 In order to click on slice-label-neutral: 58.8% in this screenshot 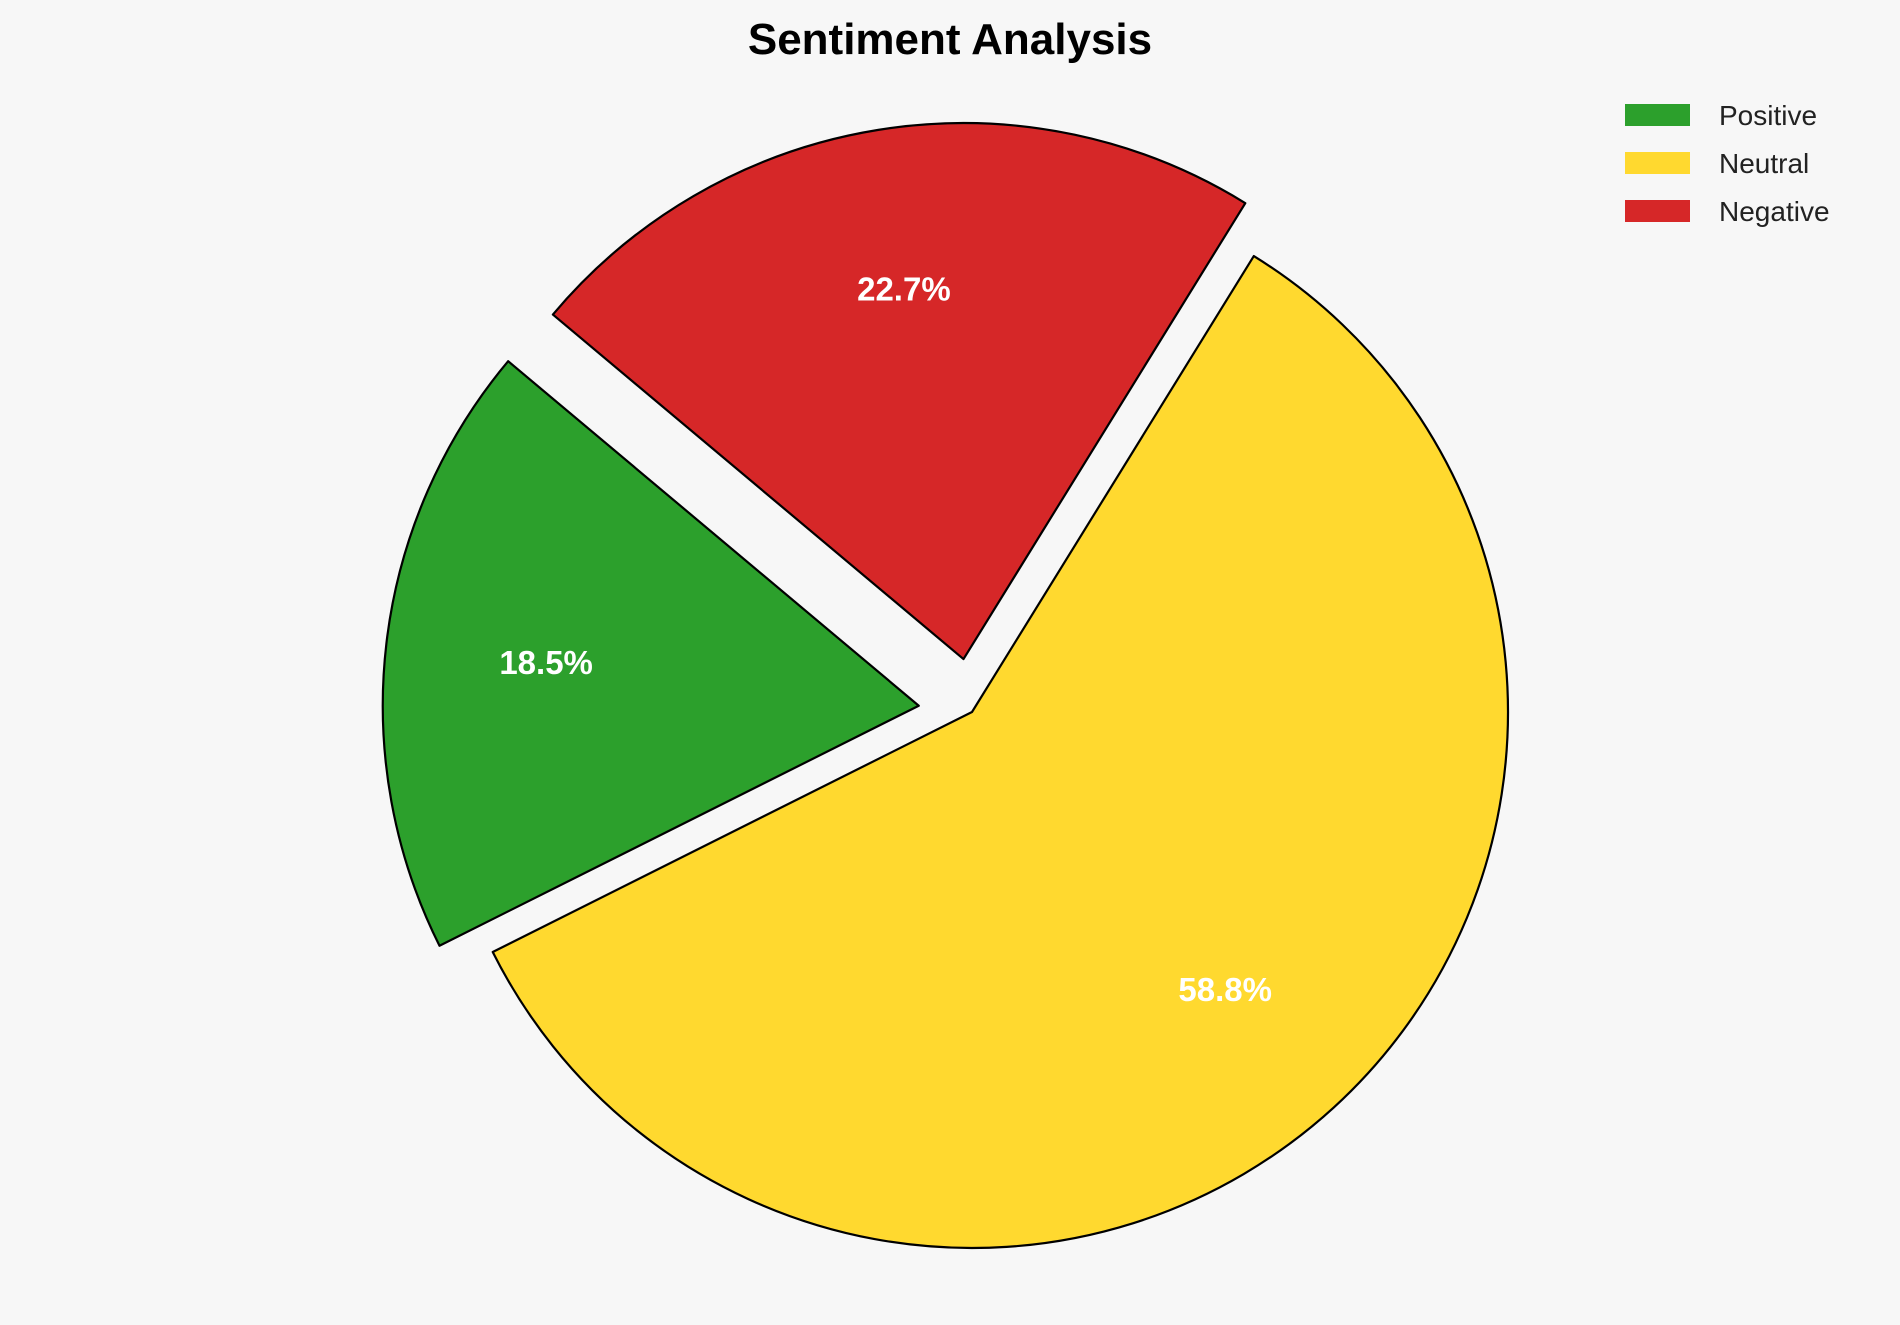, I will do `click(1225, 989)`.